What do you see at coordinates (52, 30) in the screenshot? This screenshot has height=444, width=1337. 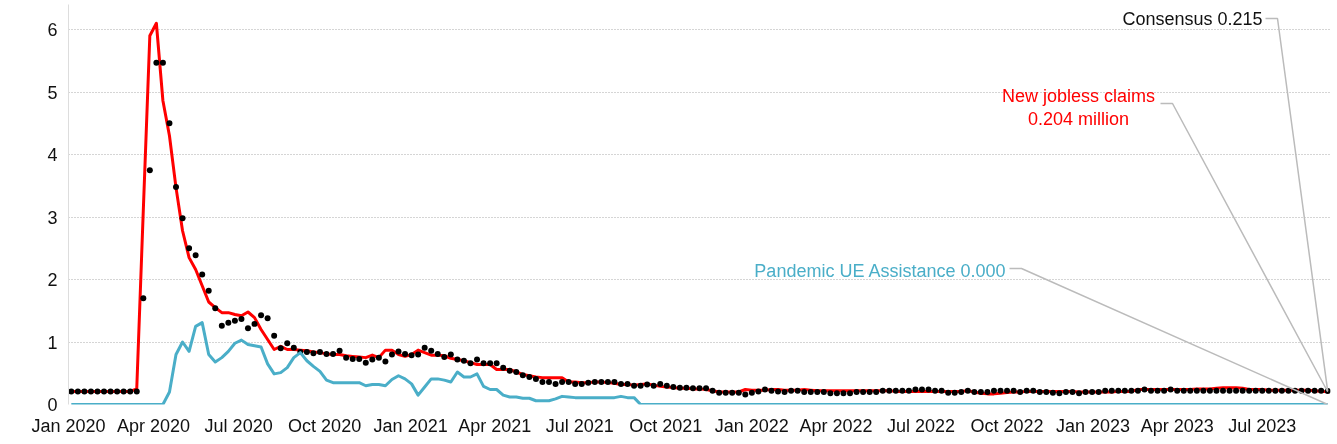 I see `y-tick-label: 6` at bounding box center [52, 30].